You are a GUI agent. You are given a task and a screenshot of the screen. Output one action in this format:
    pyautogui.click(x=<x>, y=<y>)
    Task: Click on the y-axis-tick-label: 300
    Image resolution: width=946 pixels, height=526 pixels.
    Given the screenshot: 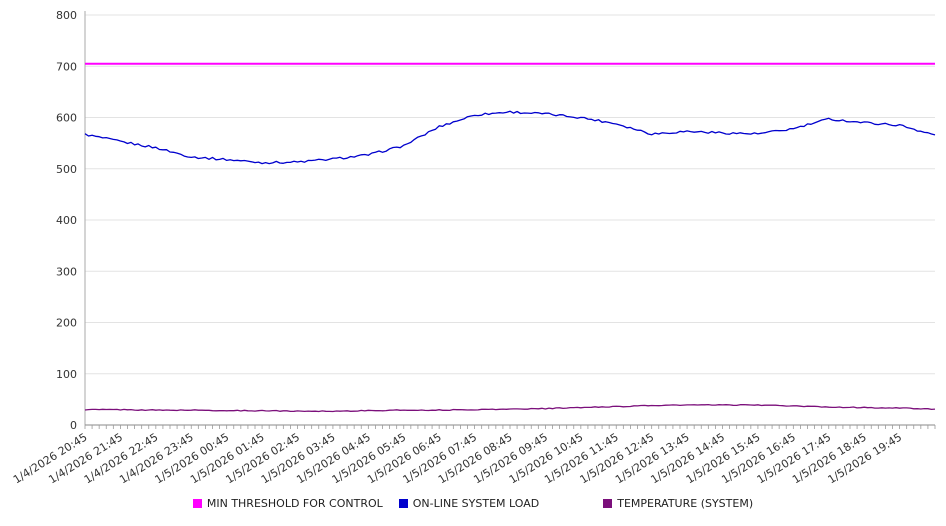 What is the action you would take?
    pyautogui.click(x=66, y=271)
    